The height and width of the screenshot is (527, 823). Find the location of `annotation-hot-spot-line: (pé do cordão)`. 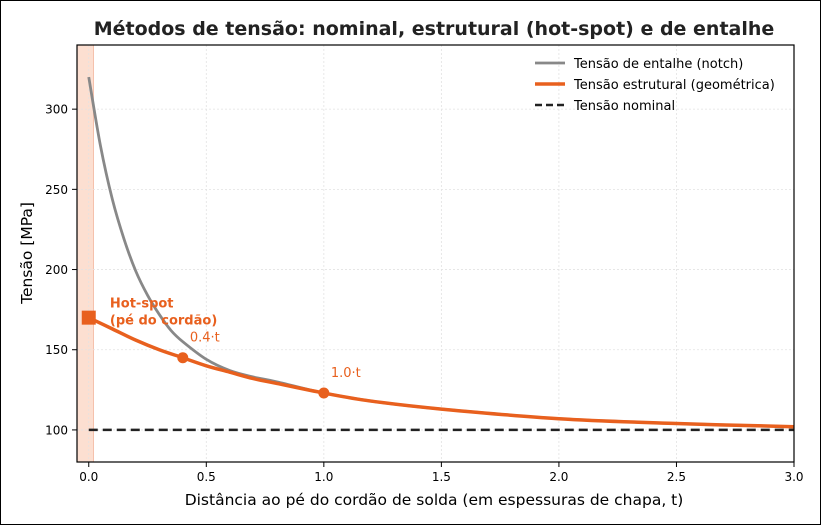

annotation-hot-spot-line: (pé do cordão) is located at coordinates (163, 321).